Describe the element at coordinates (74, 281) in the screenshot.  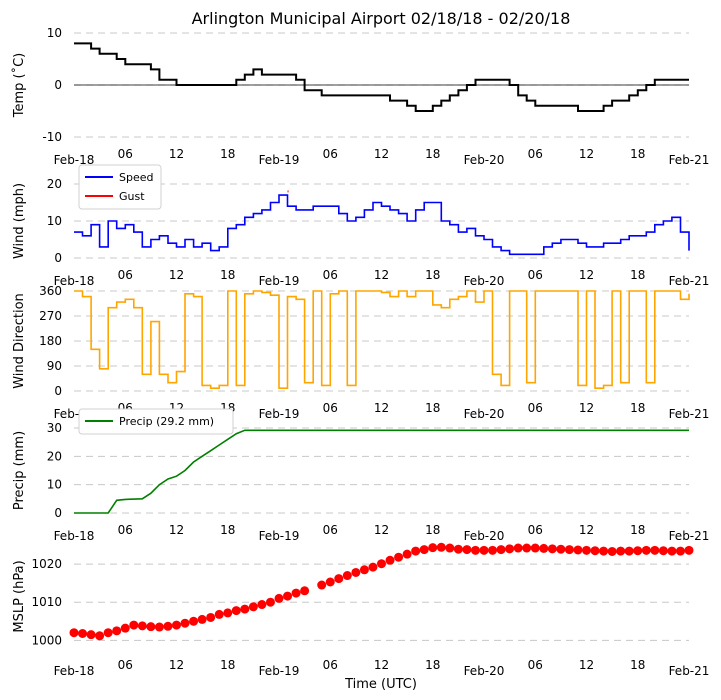
I see `wind-xtick-label: Feb-18` at that location.